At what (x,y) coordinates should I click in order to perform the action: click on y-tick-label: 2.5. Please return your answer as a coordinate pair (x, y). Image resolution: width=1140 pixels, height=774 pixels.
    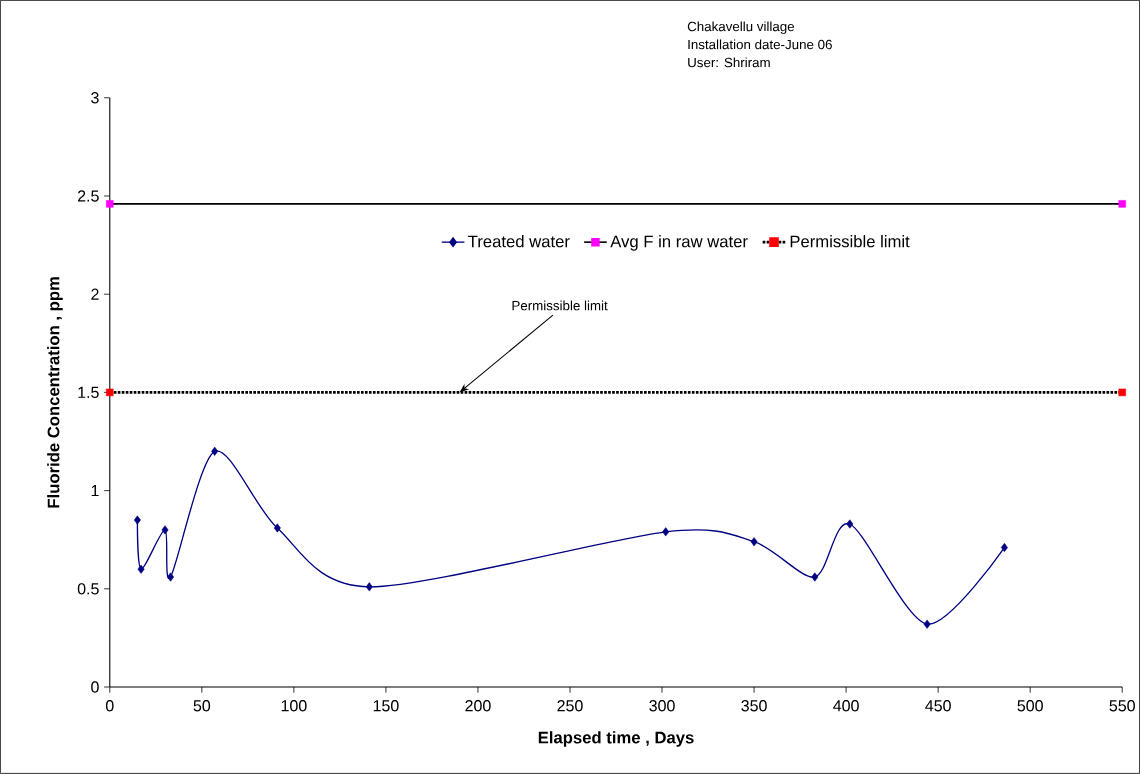
    Looking at the image, I should click on (88, 196).